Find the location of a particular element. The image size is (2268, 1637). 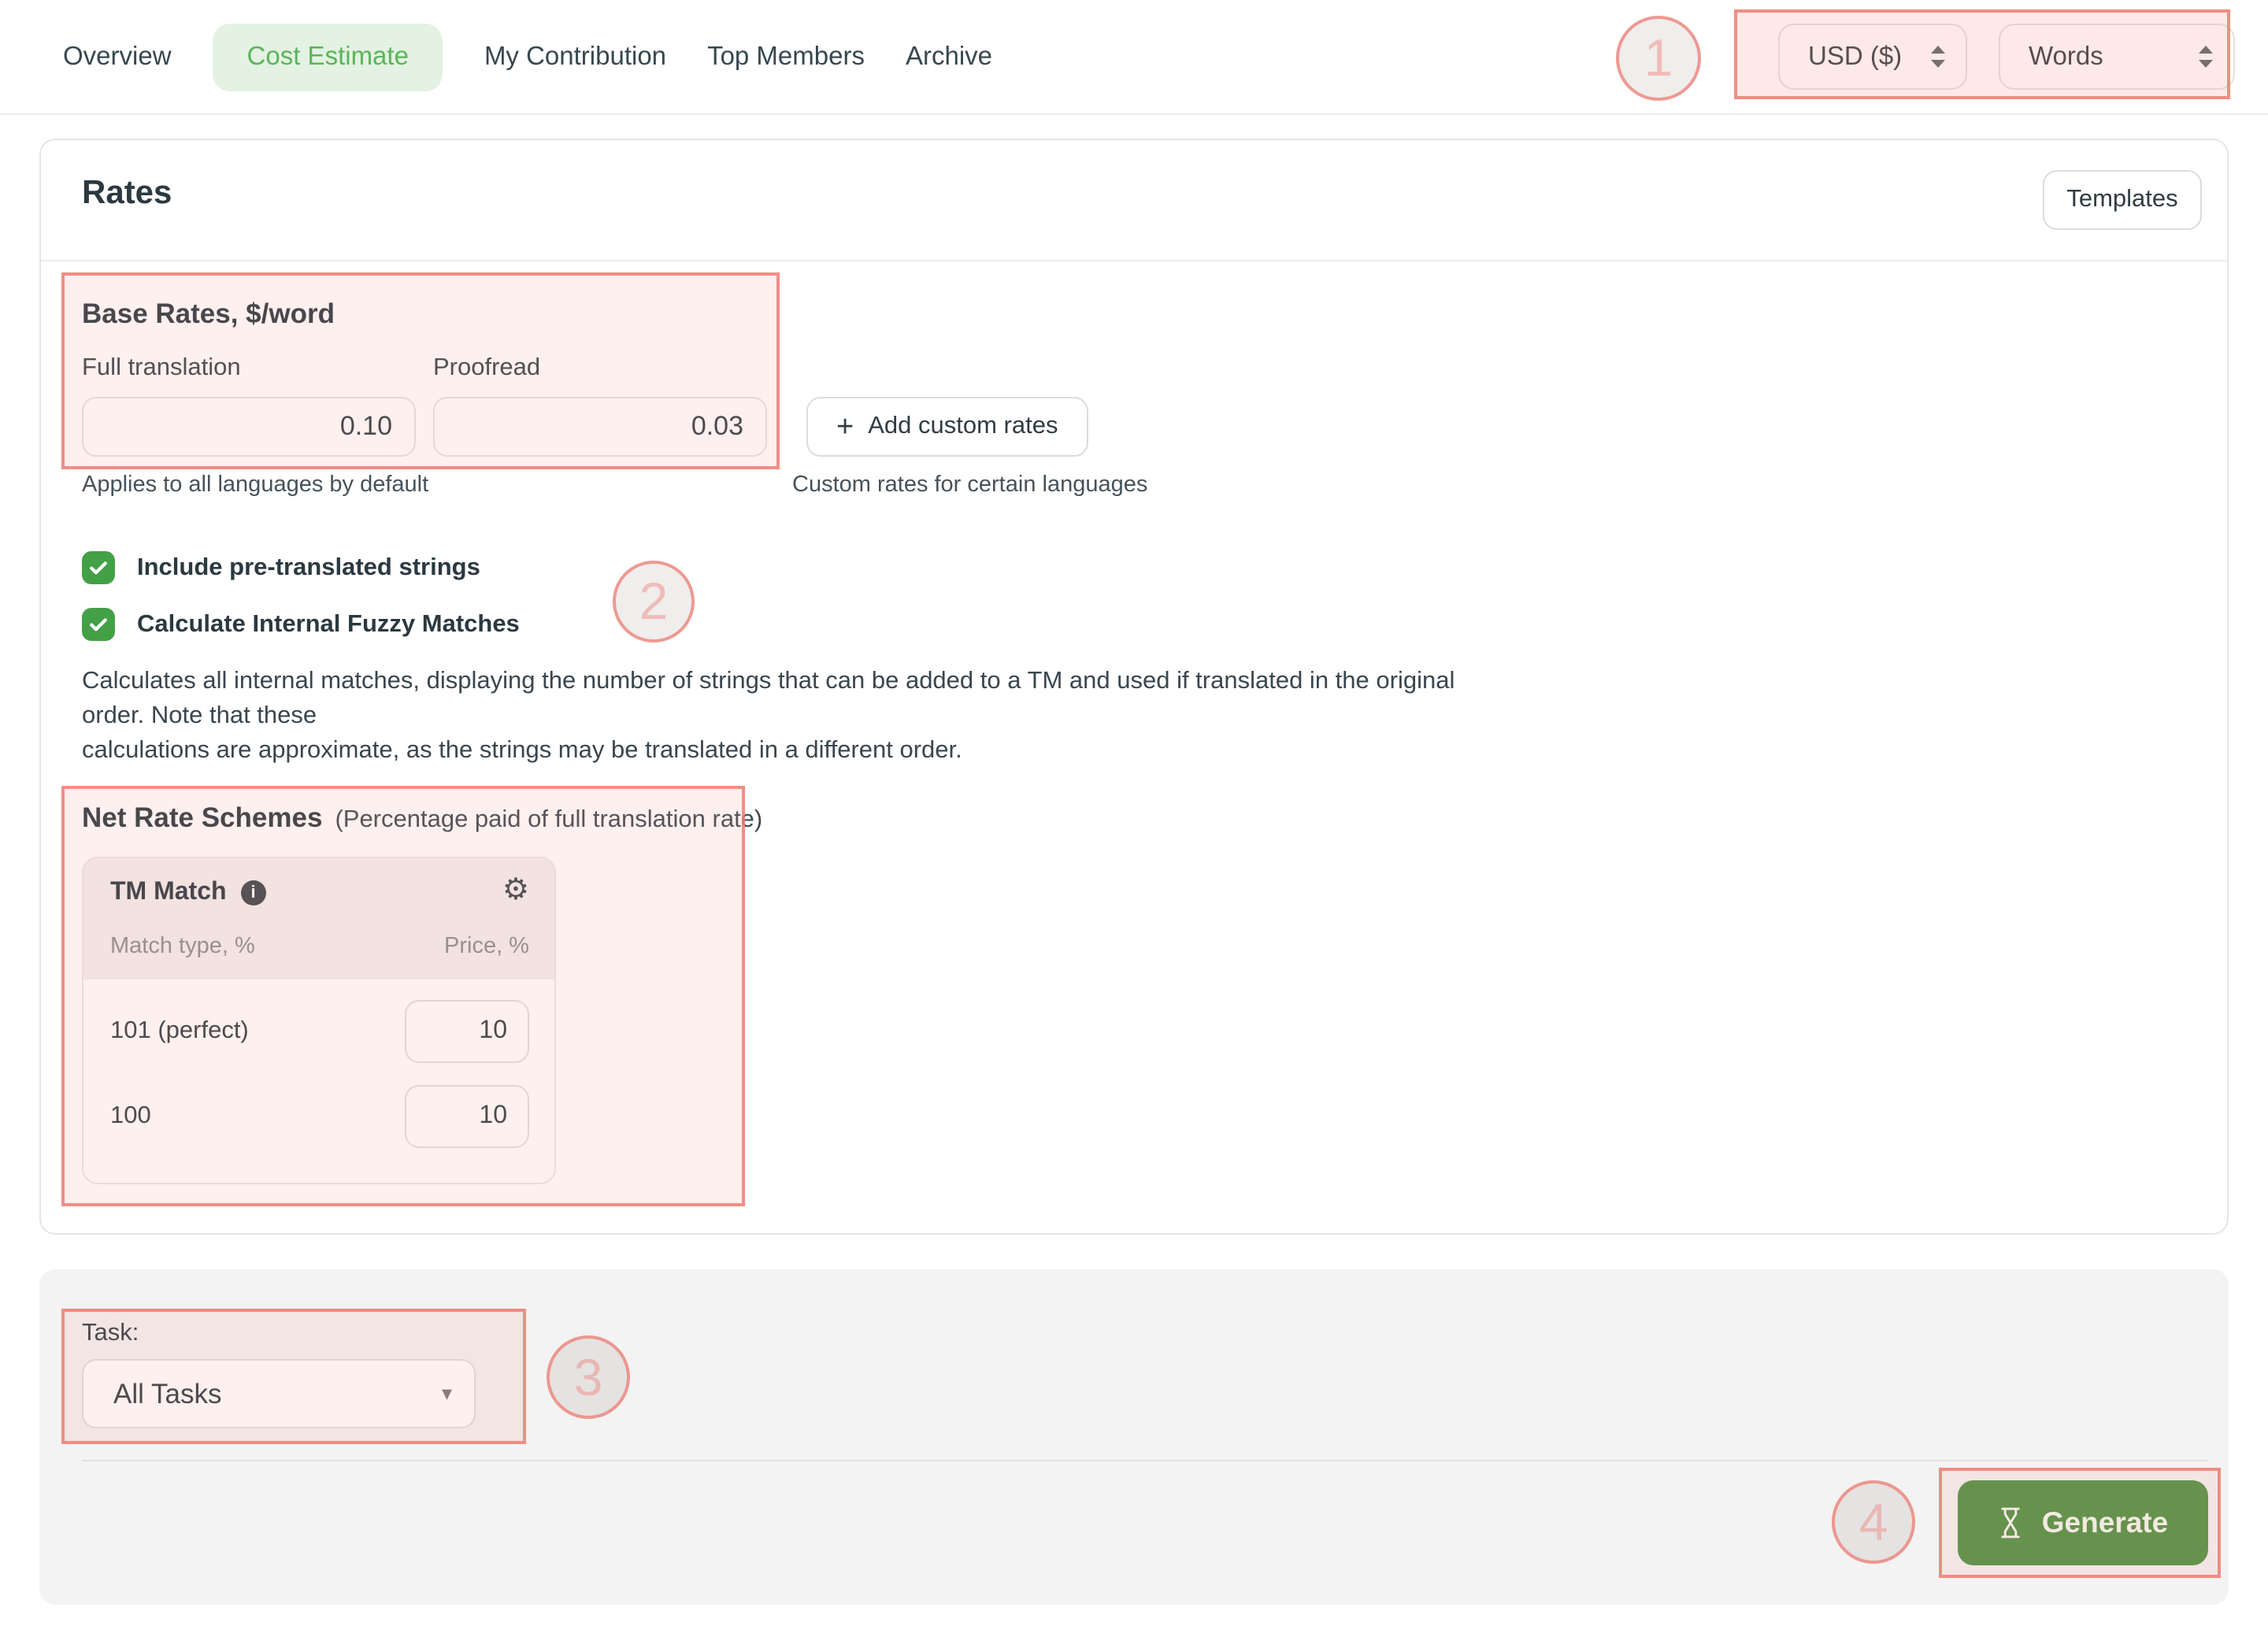

add-custom-rates-button: + Add custom rates is located at coordinates (947, 427).